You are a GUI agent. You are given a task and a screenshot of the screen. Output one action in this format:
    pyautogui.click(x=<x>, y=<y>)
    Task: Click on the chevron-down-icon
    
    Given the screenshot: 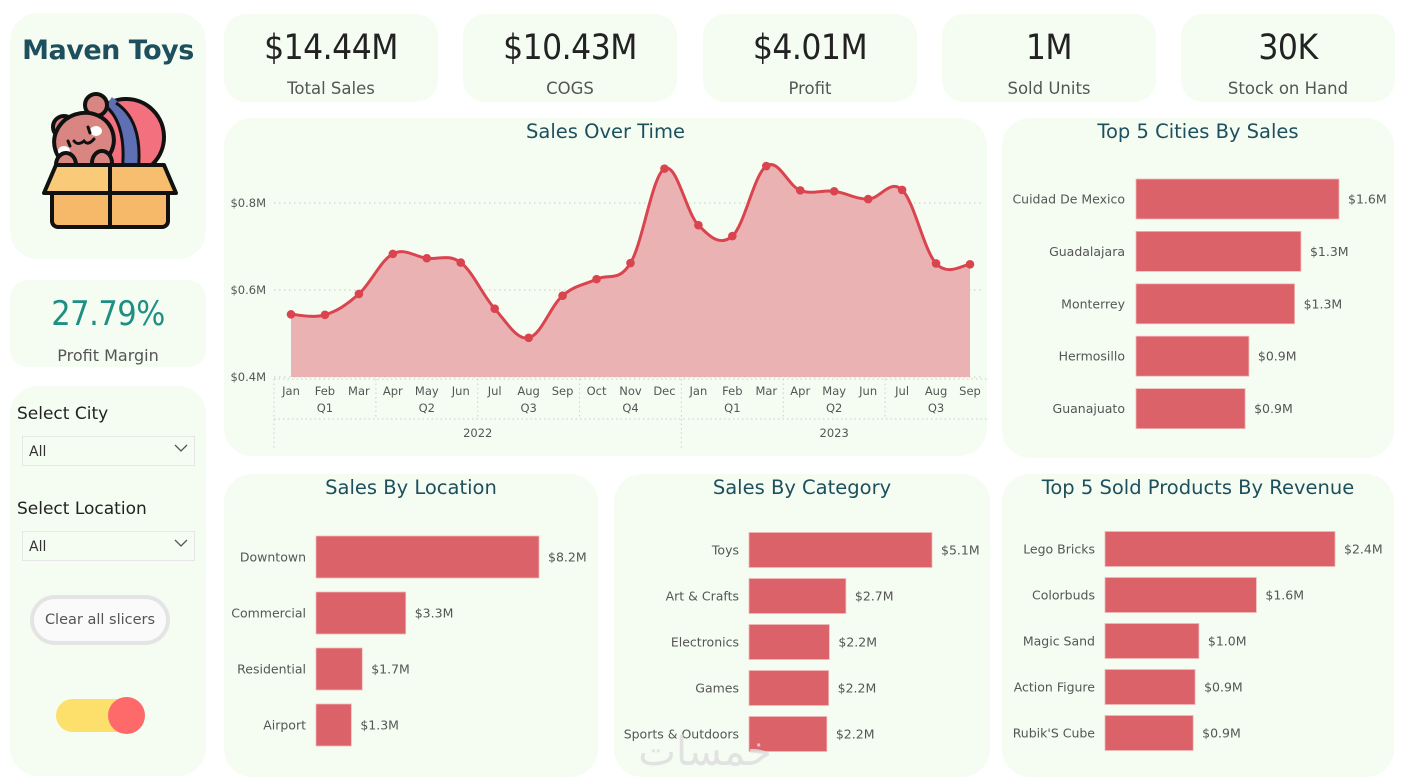 What is the action you would take?
    pyautogui.click(x=181, y=543)
    